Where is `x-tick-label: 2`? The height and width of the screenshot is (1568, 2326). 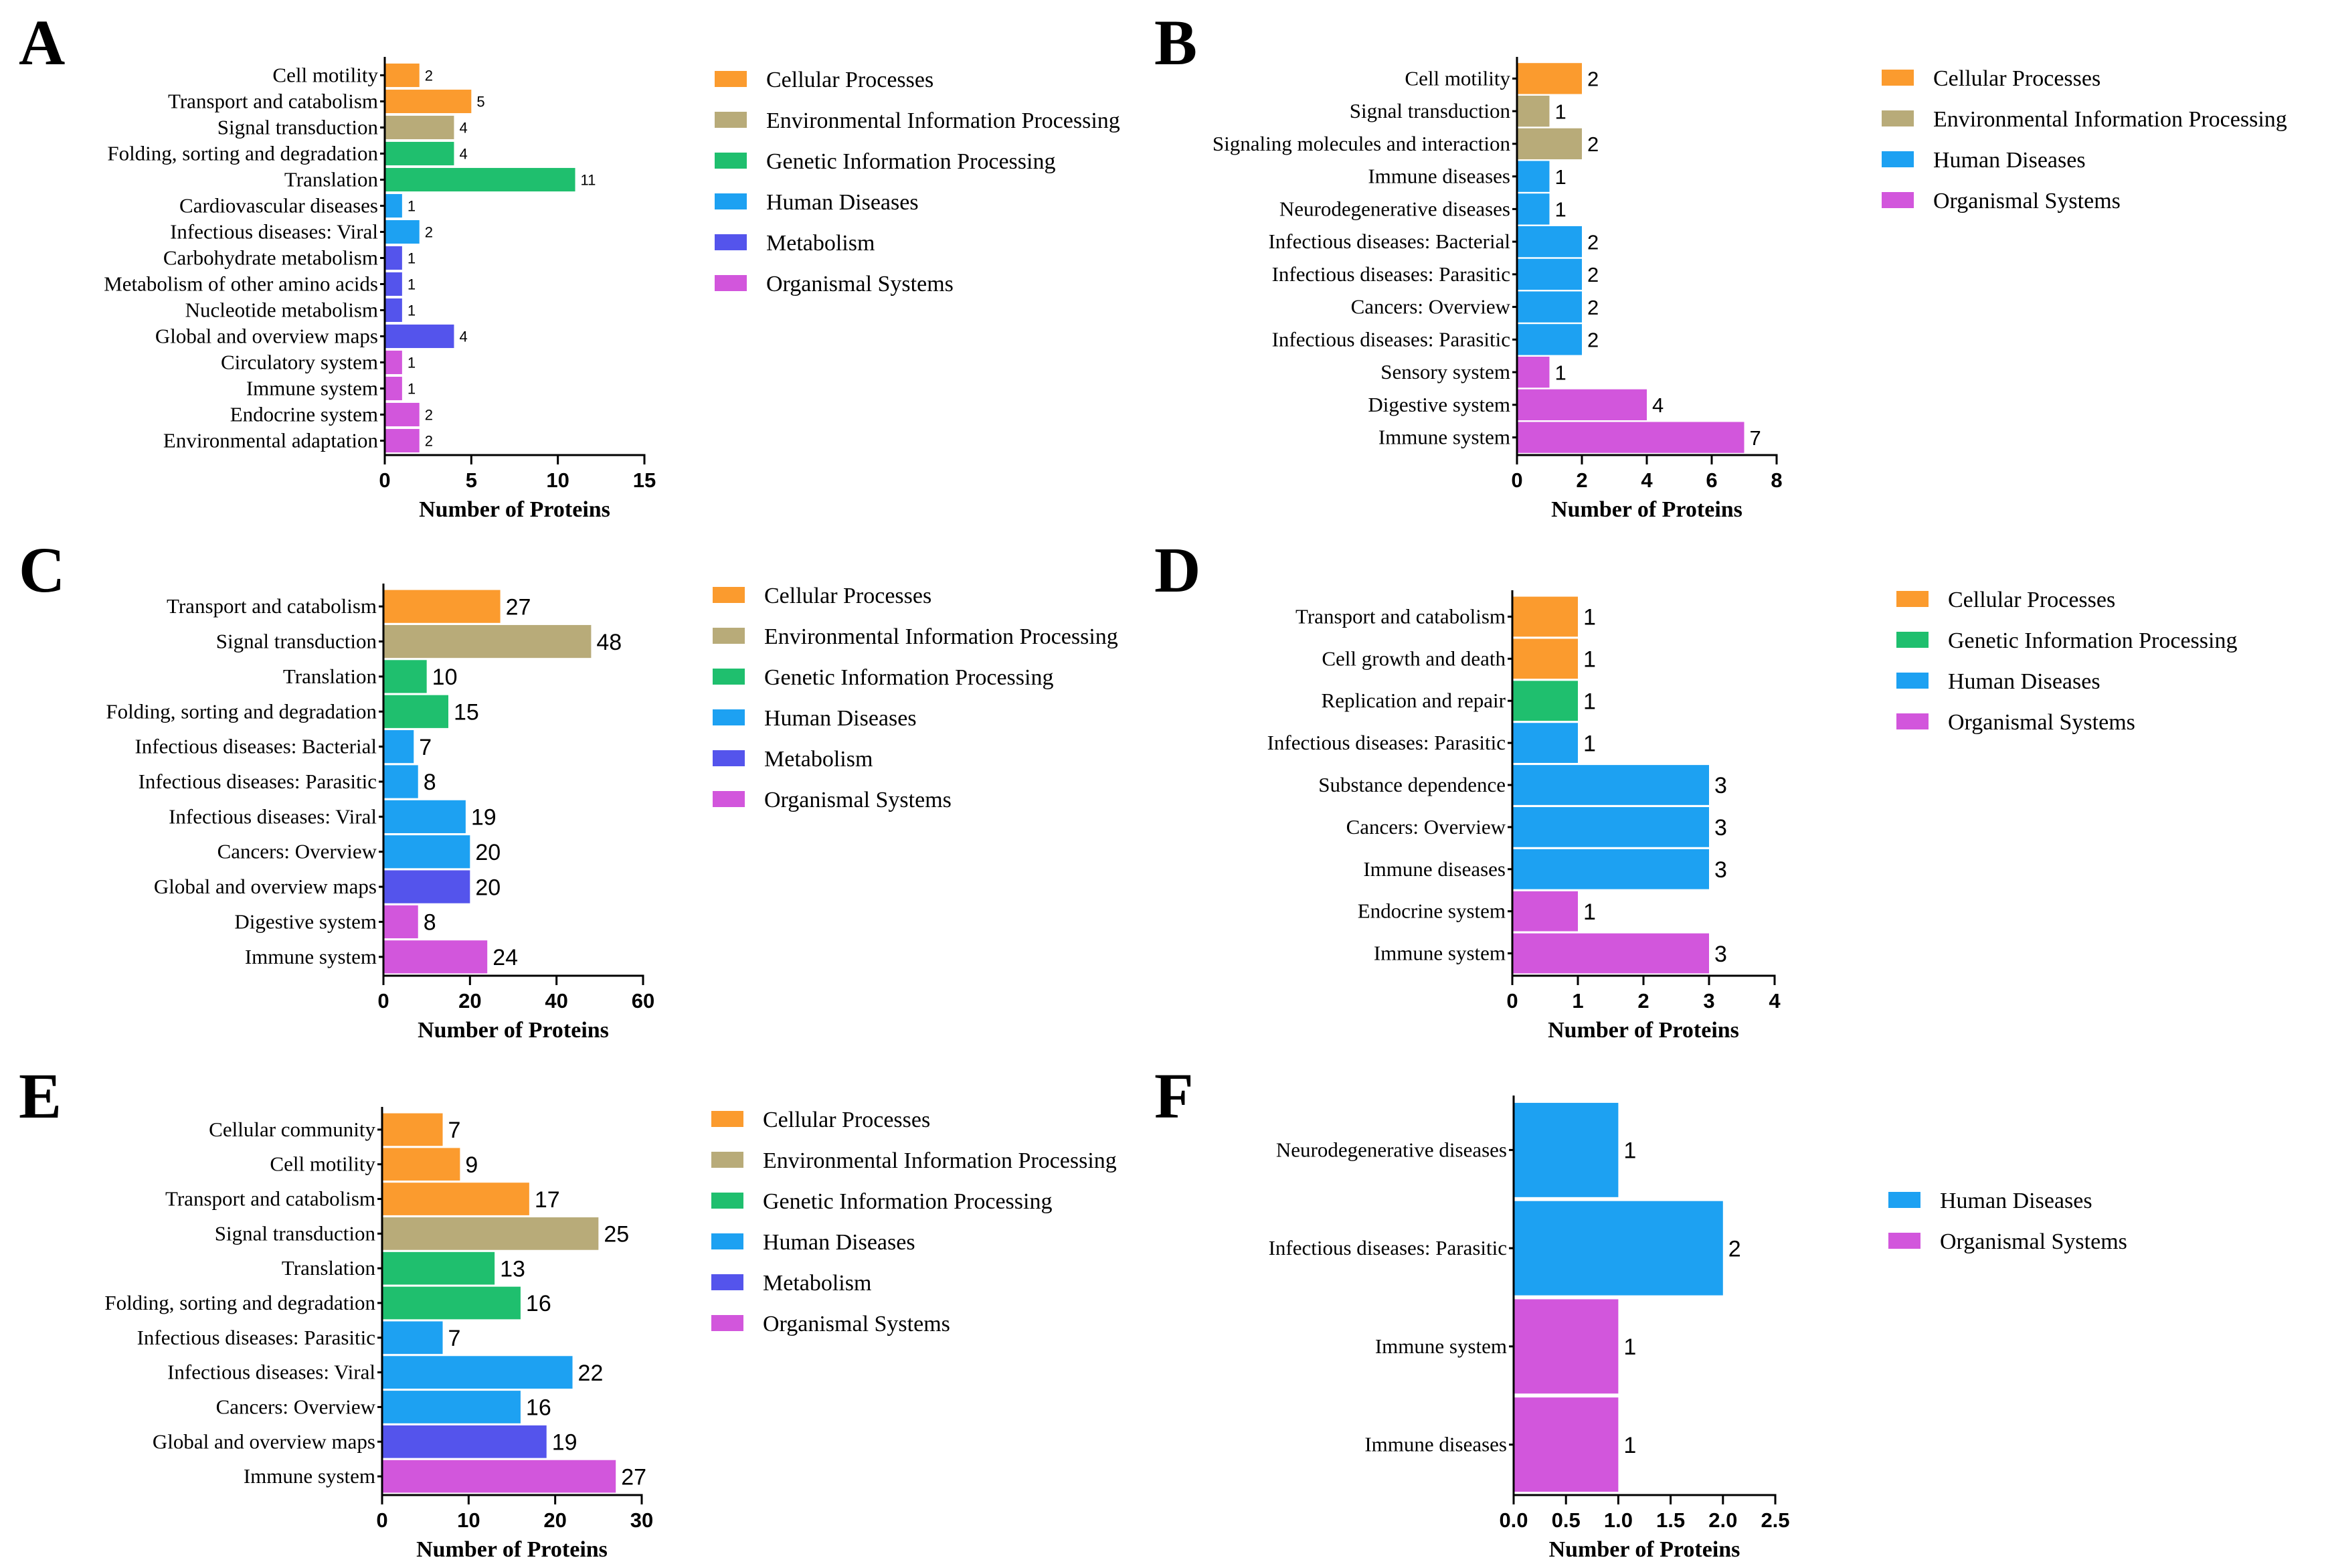
x-tick-label: 2 is located at coordinates (1582, 480).